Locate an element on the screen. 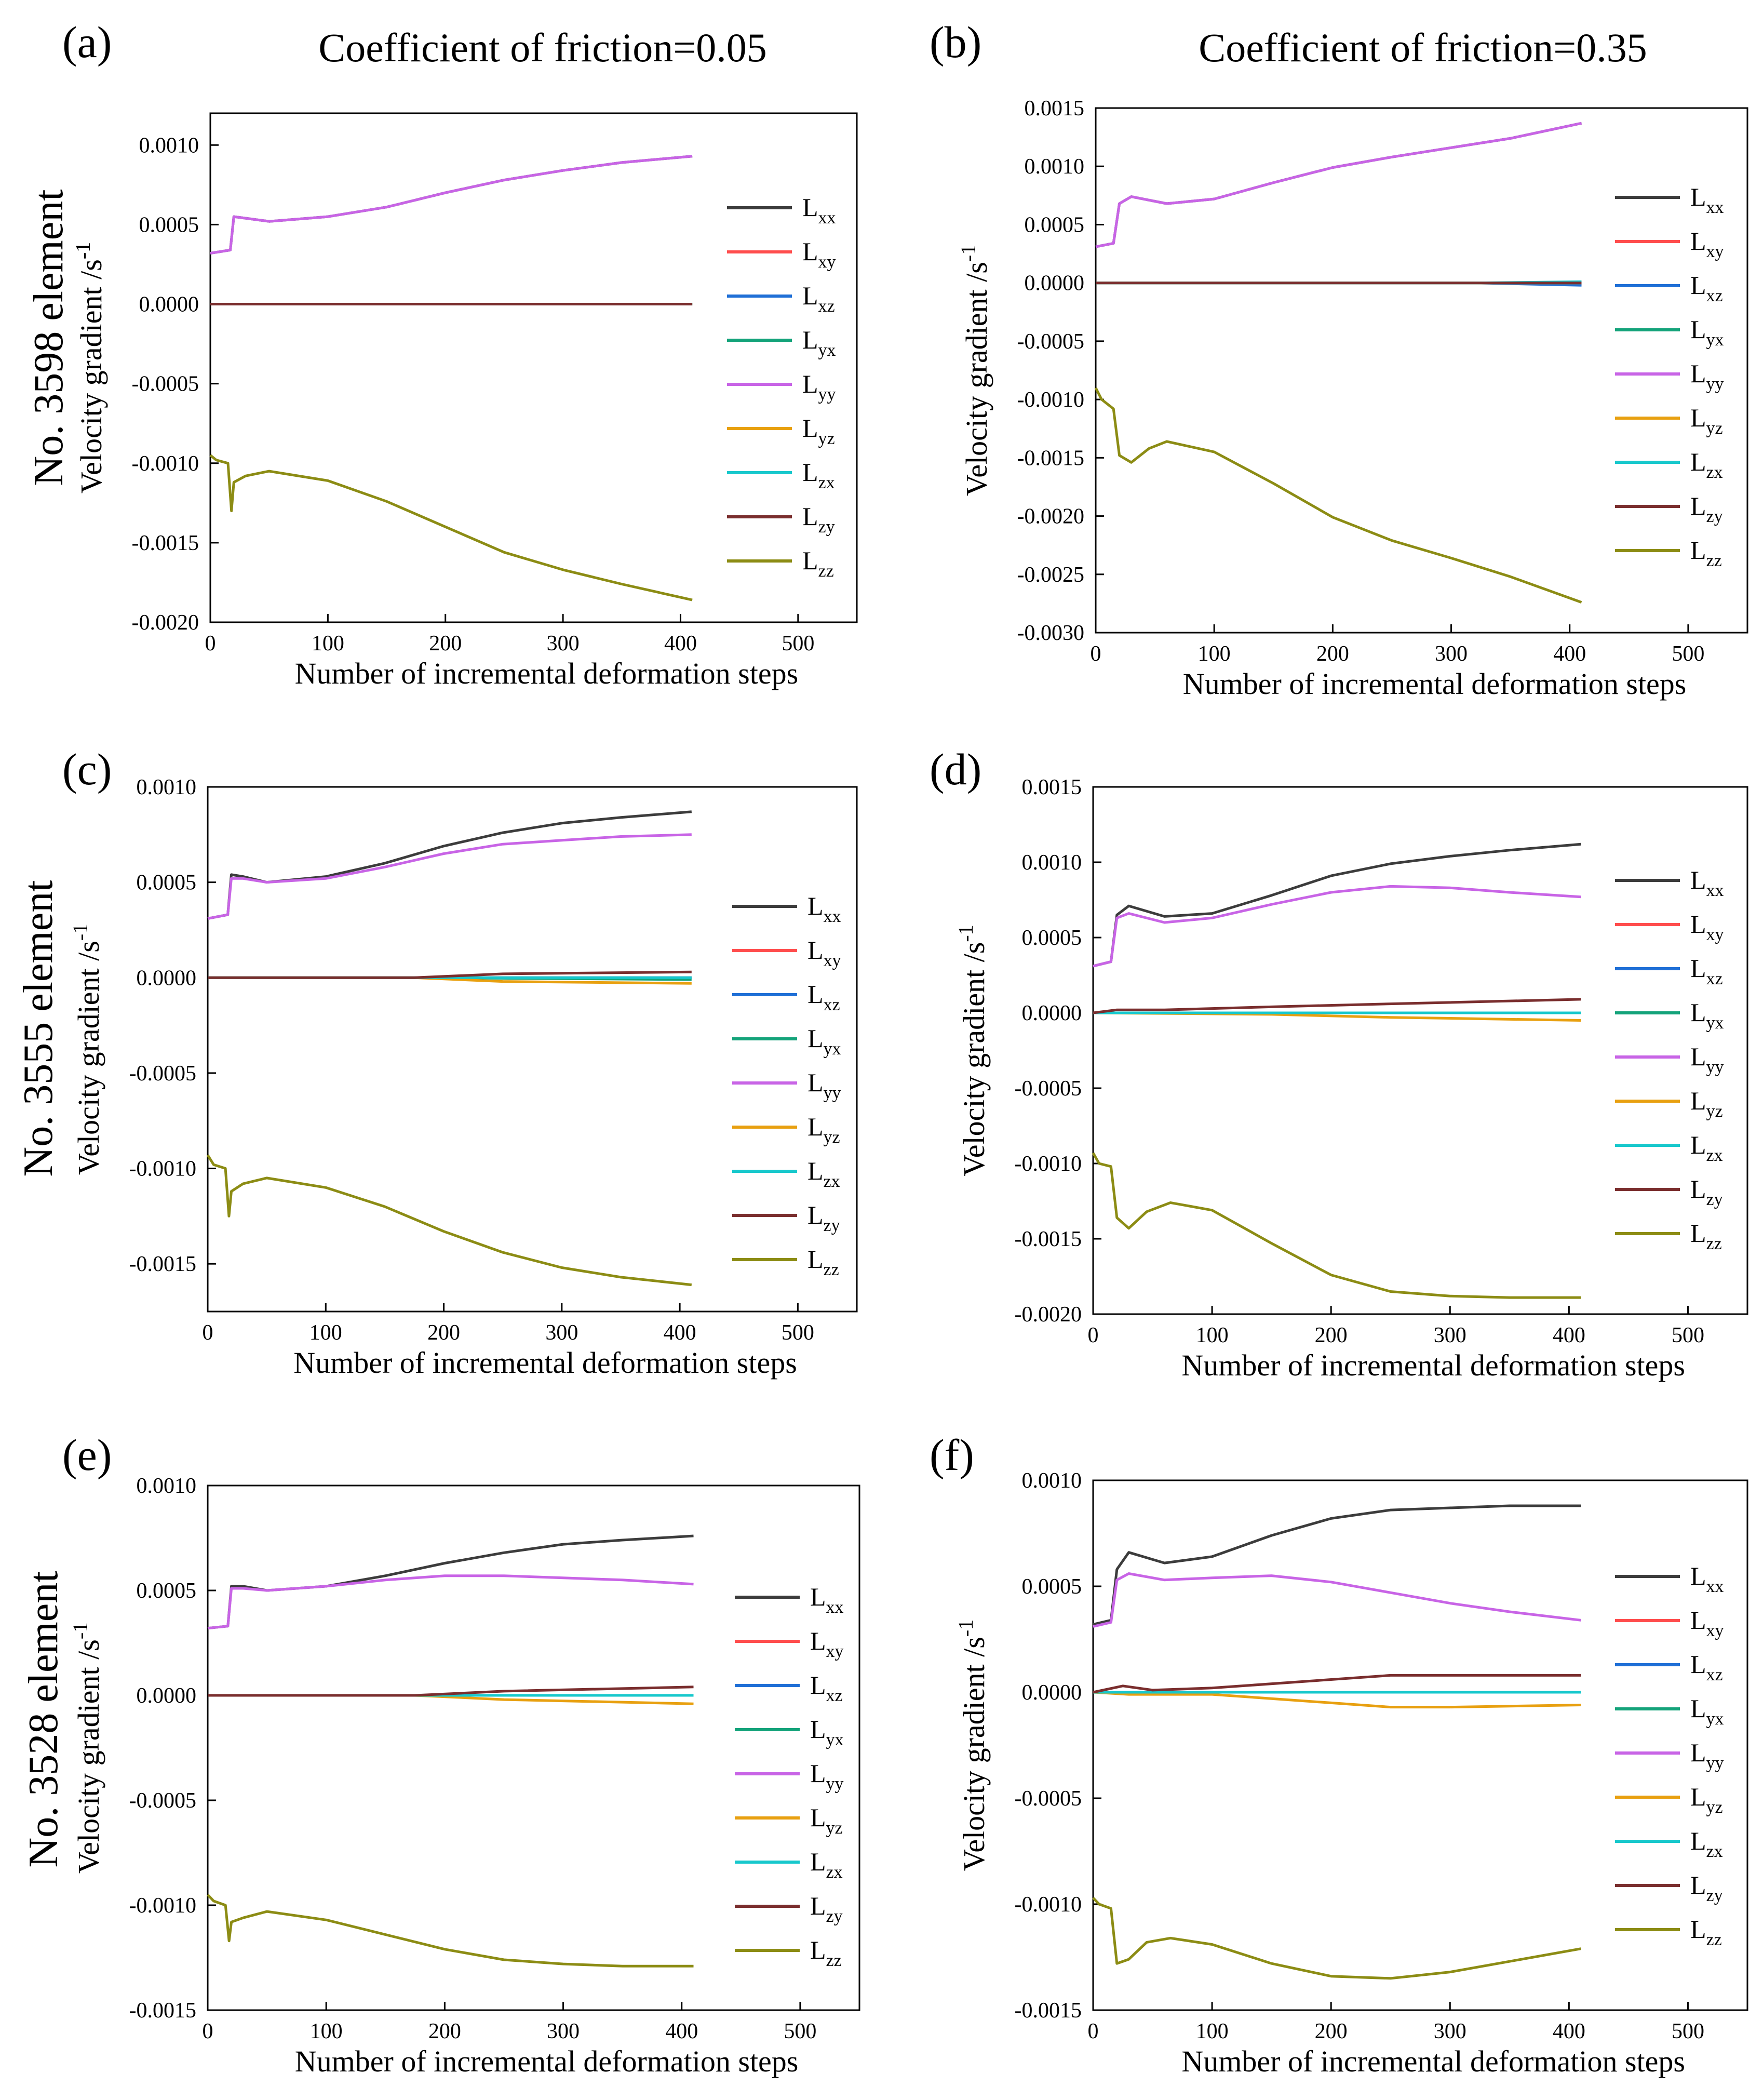 This screenshot has width=1763, height=2100. series-Lzz-e is located at coordinates (450, 1931).